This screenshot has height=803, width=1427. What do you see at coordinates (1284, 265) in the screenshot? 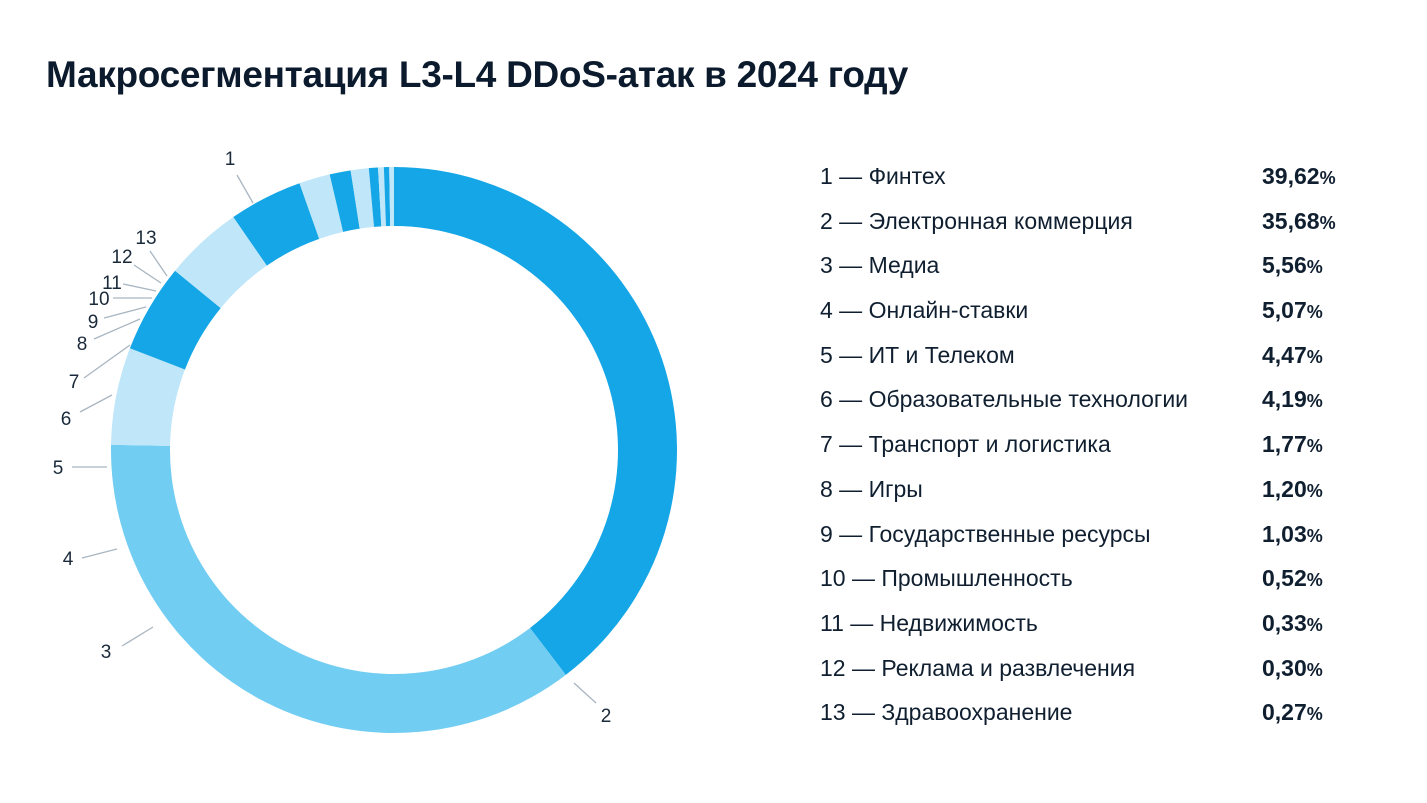
I see `legend-value-number: 5,56` at bounding box center [1284, 265].